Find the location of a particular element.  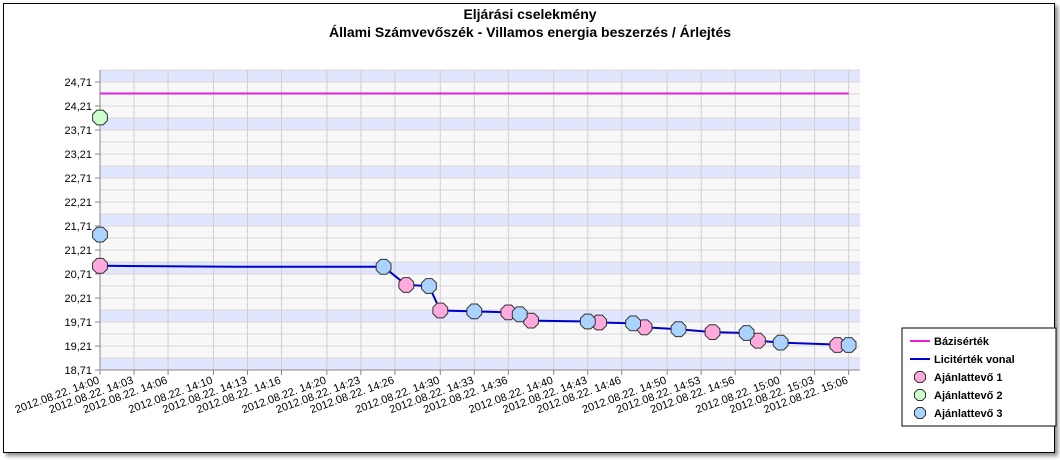

y-tick-label: 19,71 is located at coordinates (78, 323).